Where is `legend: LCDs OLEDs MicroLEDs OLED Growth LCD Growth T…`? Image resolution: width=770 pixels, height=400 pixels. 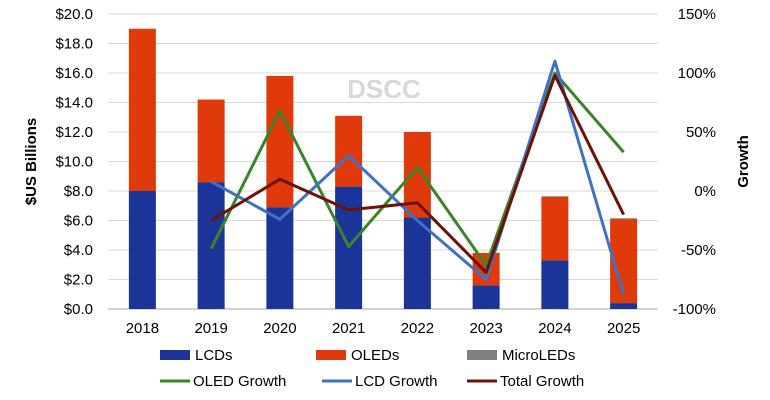
legend: LCDs OLEDs MicroLEDs OLED Growth LCD Growth T… is located at coordinates (372, 368).